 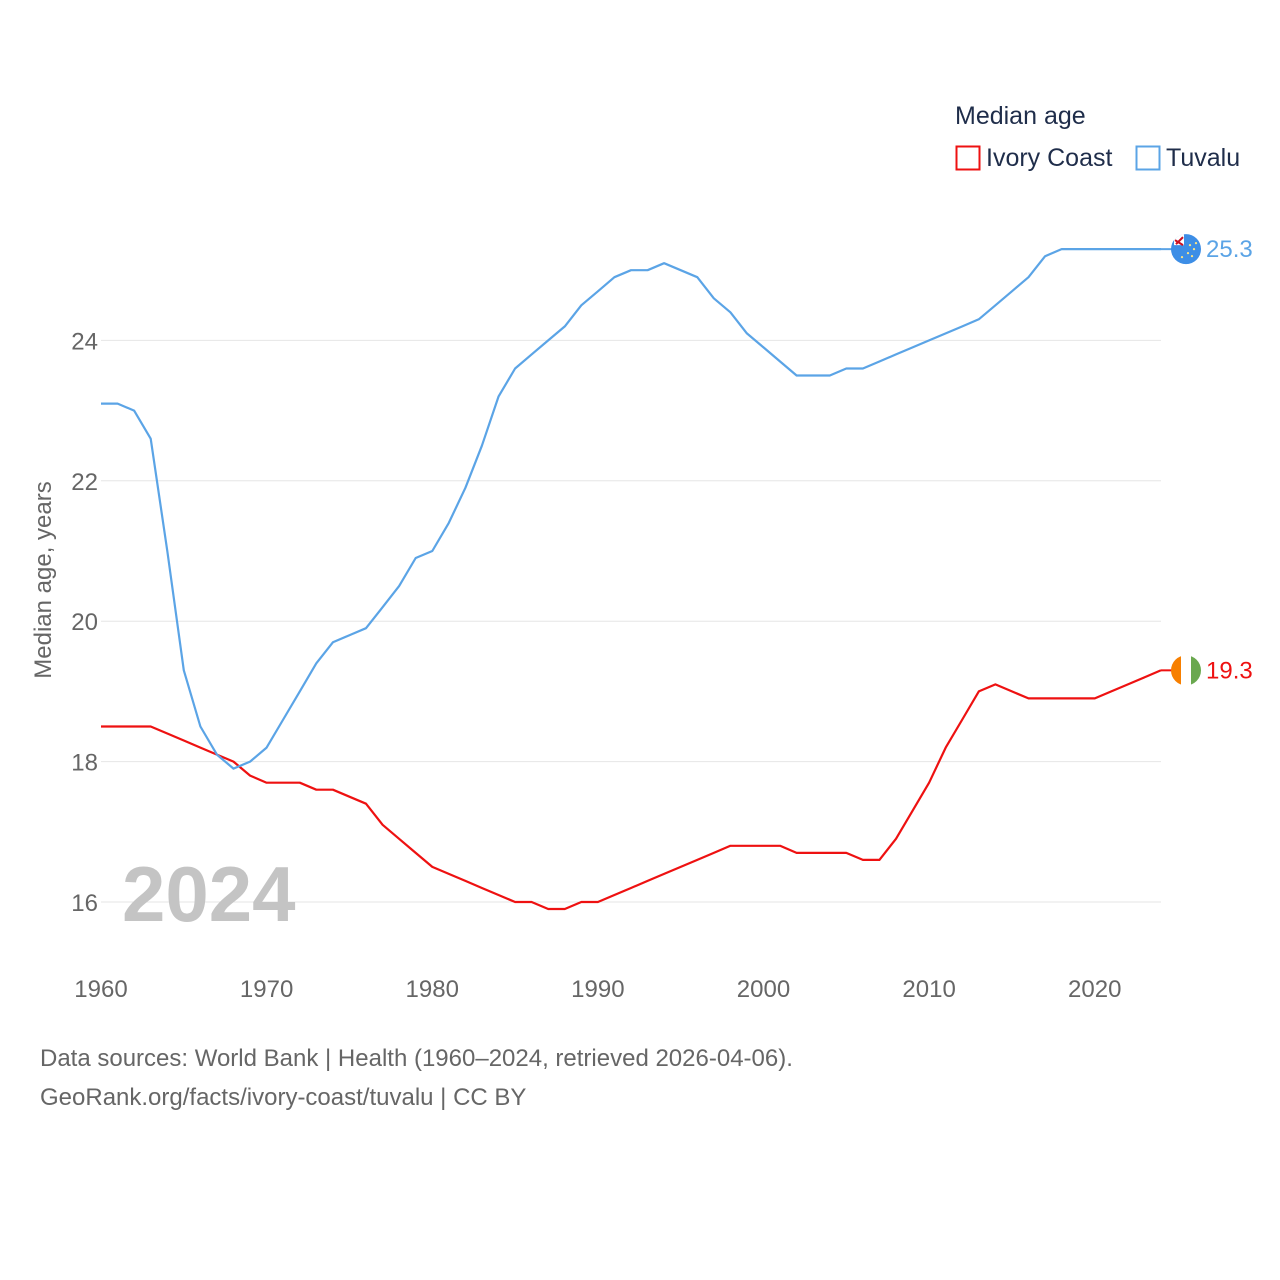 What do you see at coordinates (1229, 249) in the screenshot?
I see `end-value-label-tuvalu: 25.3` at bounding box center [1229, 249].